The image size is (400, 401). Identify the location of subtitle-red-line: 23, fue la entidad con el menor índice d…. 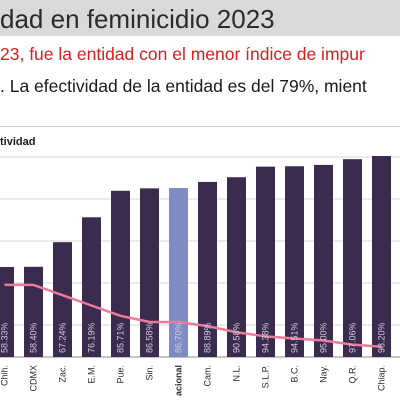
(182, 54).